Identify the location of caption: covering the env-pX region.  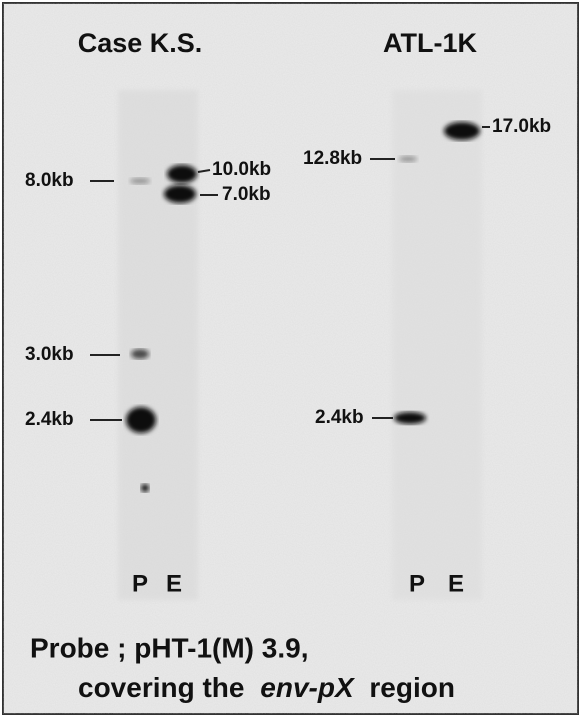
(266, 687).